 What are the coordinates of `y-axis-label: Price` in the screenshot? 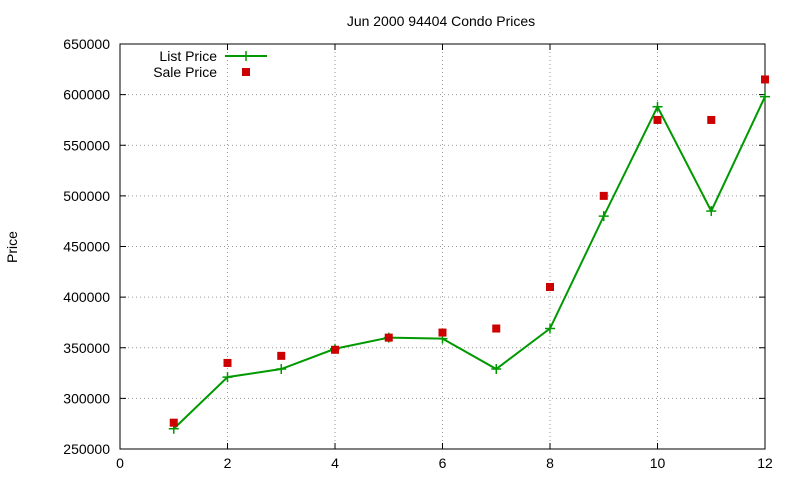 It's located at (12, 247).